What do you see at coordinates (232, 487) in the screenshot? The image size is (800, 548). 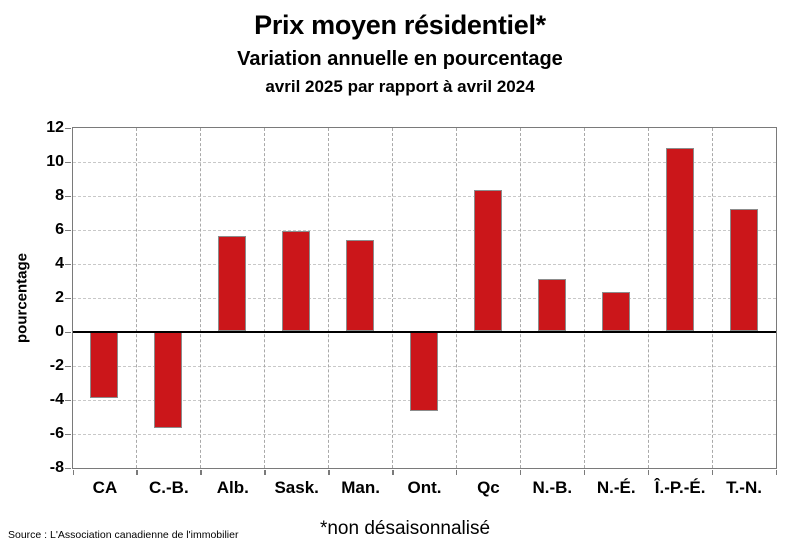 I see `x-axis-label-Alb.: Alb.` at bounding box center [232, 487].